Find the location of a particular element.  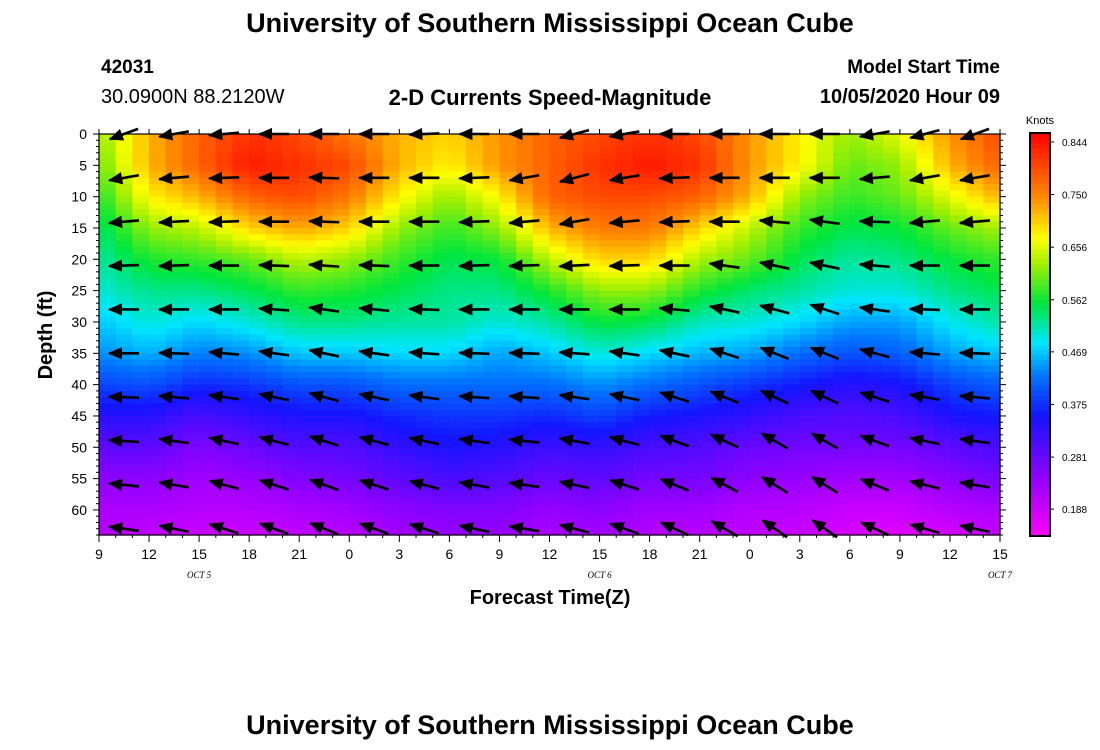

colorbar-tick-label: 0.562 is located at coordinates (1074, 301).